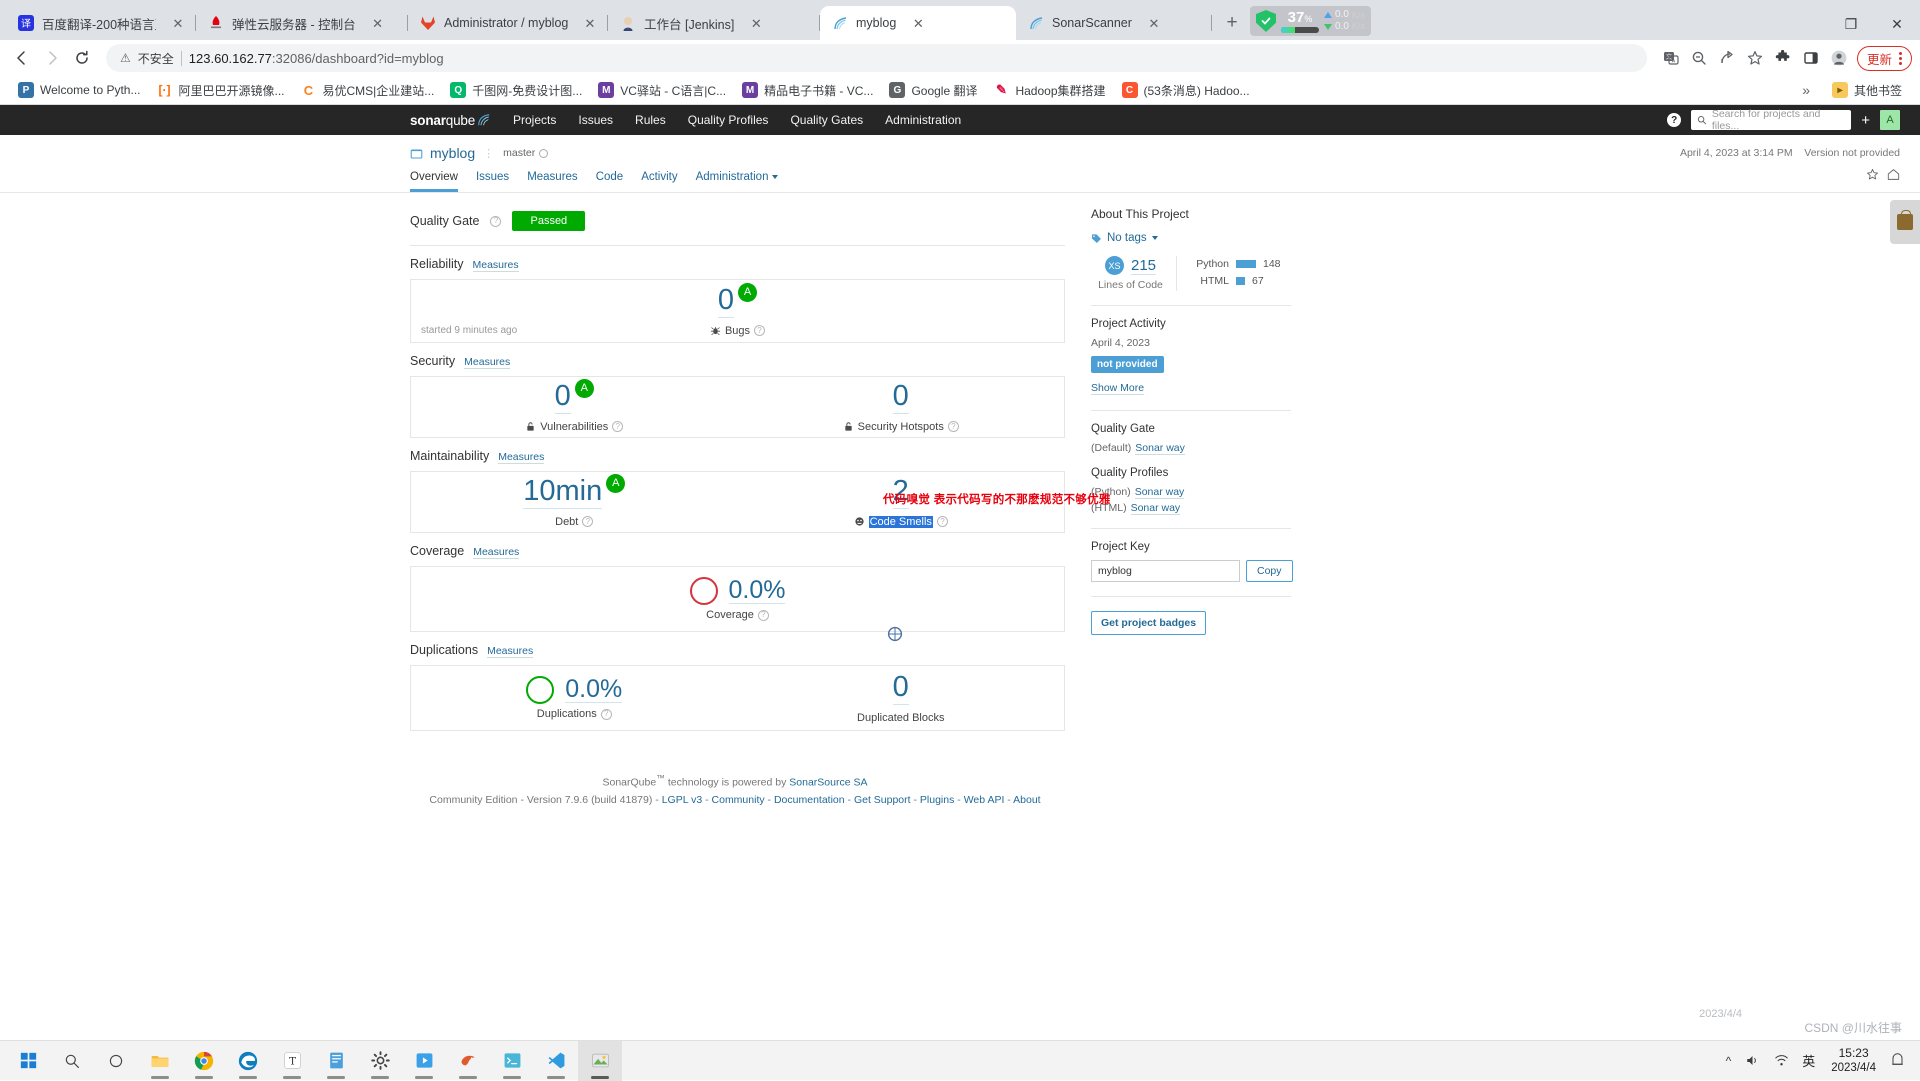 This screenshot has height=1081, width=1920. Describe the element at coordinates (1143, 266) in the screenshot. I see `lines-of-code-value: 215` at that location.